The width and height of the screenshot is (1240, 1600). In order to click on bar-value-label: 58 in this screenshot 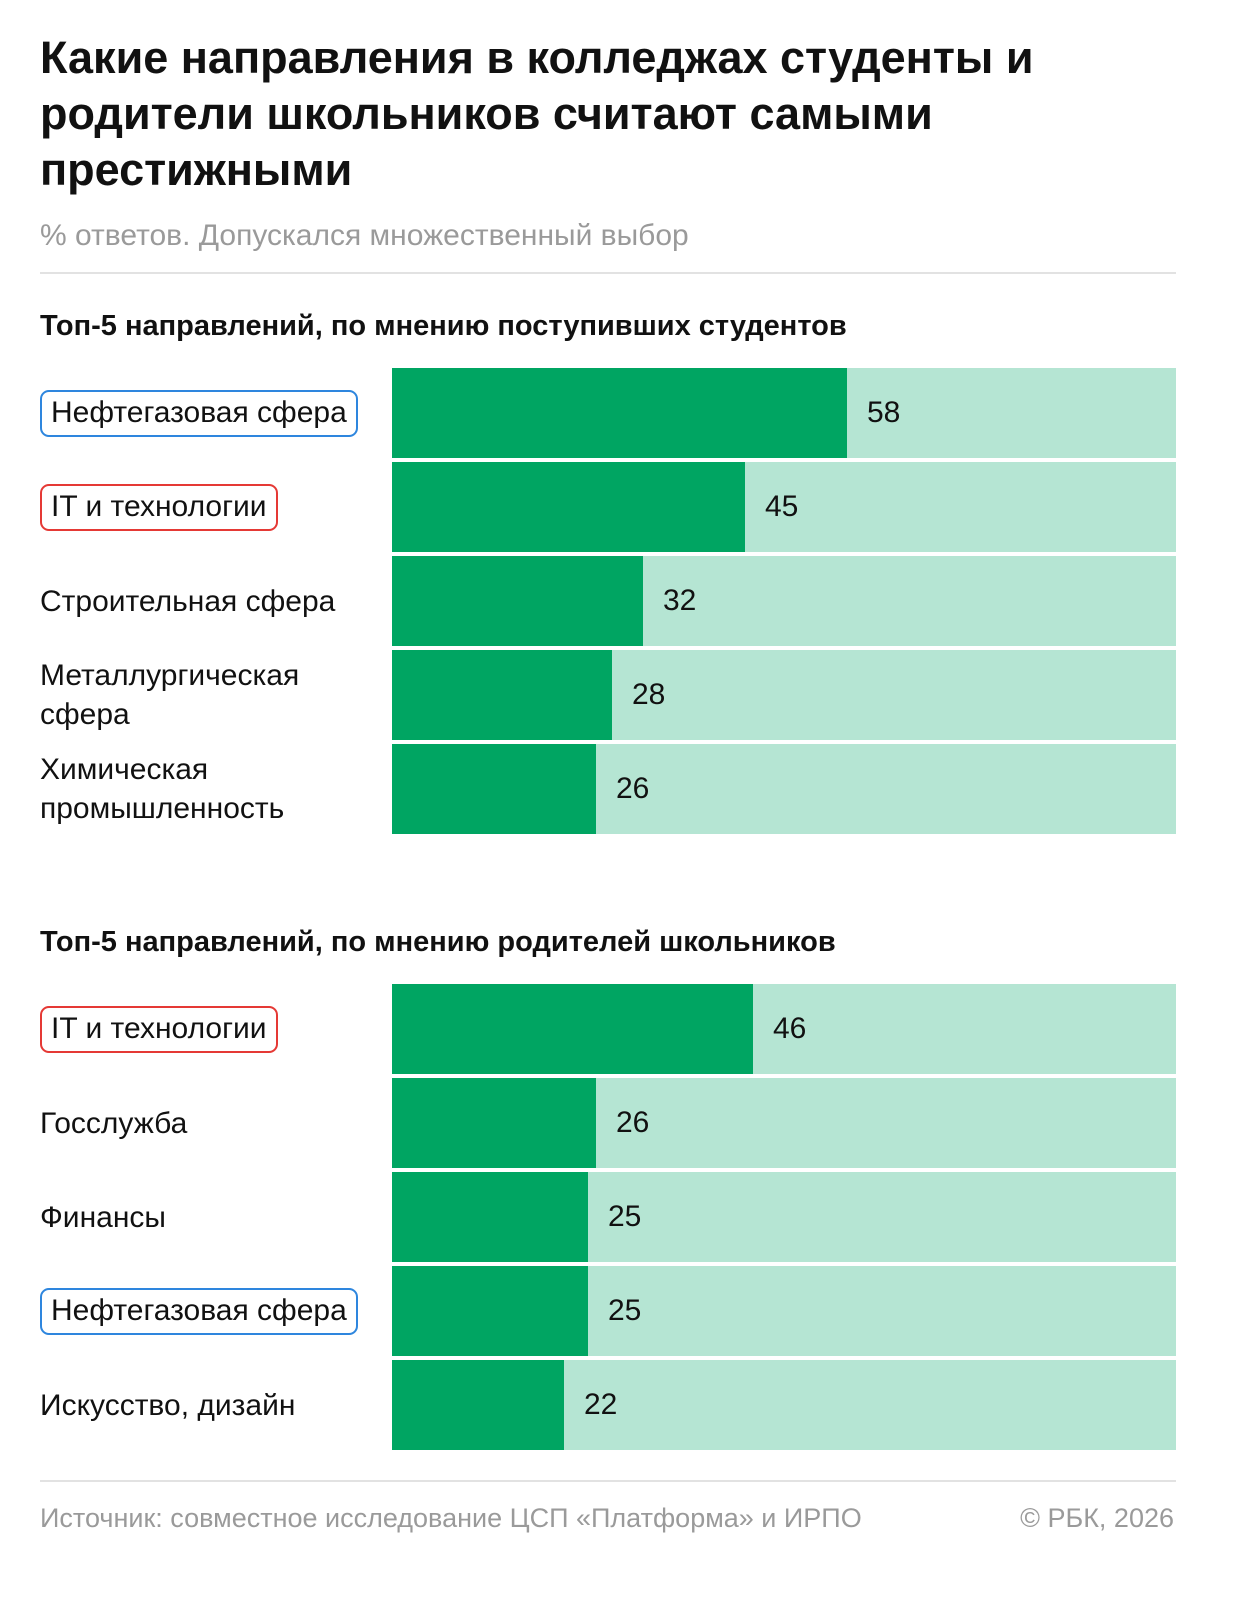, I will do `click(884, 412)`.